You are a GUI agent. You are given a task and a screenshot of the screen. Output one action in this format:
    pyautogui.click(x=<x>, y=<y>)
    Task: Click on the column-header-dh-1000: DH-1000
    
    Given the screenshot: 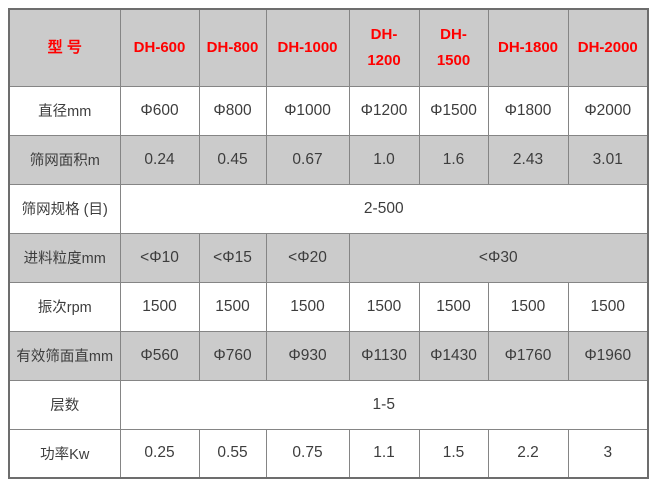 What is the action you would take?
    pyautogui.click(x=307, y=47)
    